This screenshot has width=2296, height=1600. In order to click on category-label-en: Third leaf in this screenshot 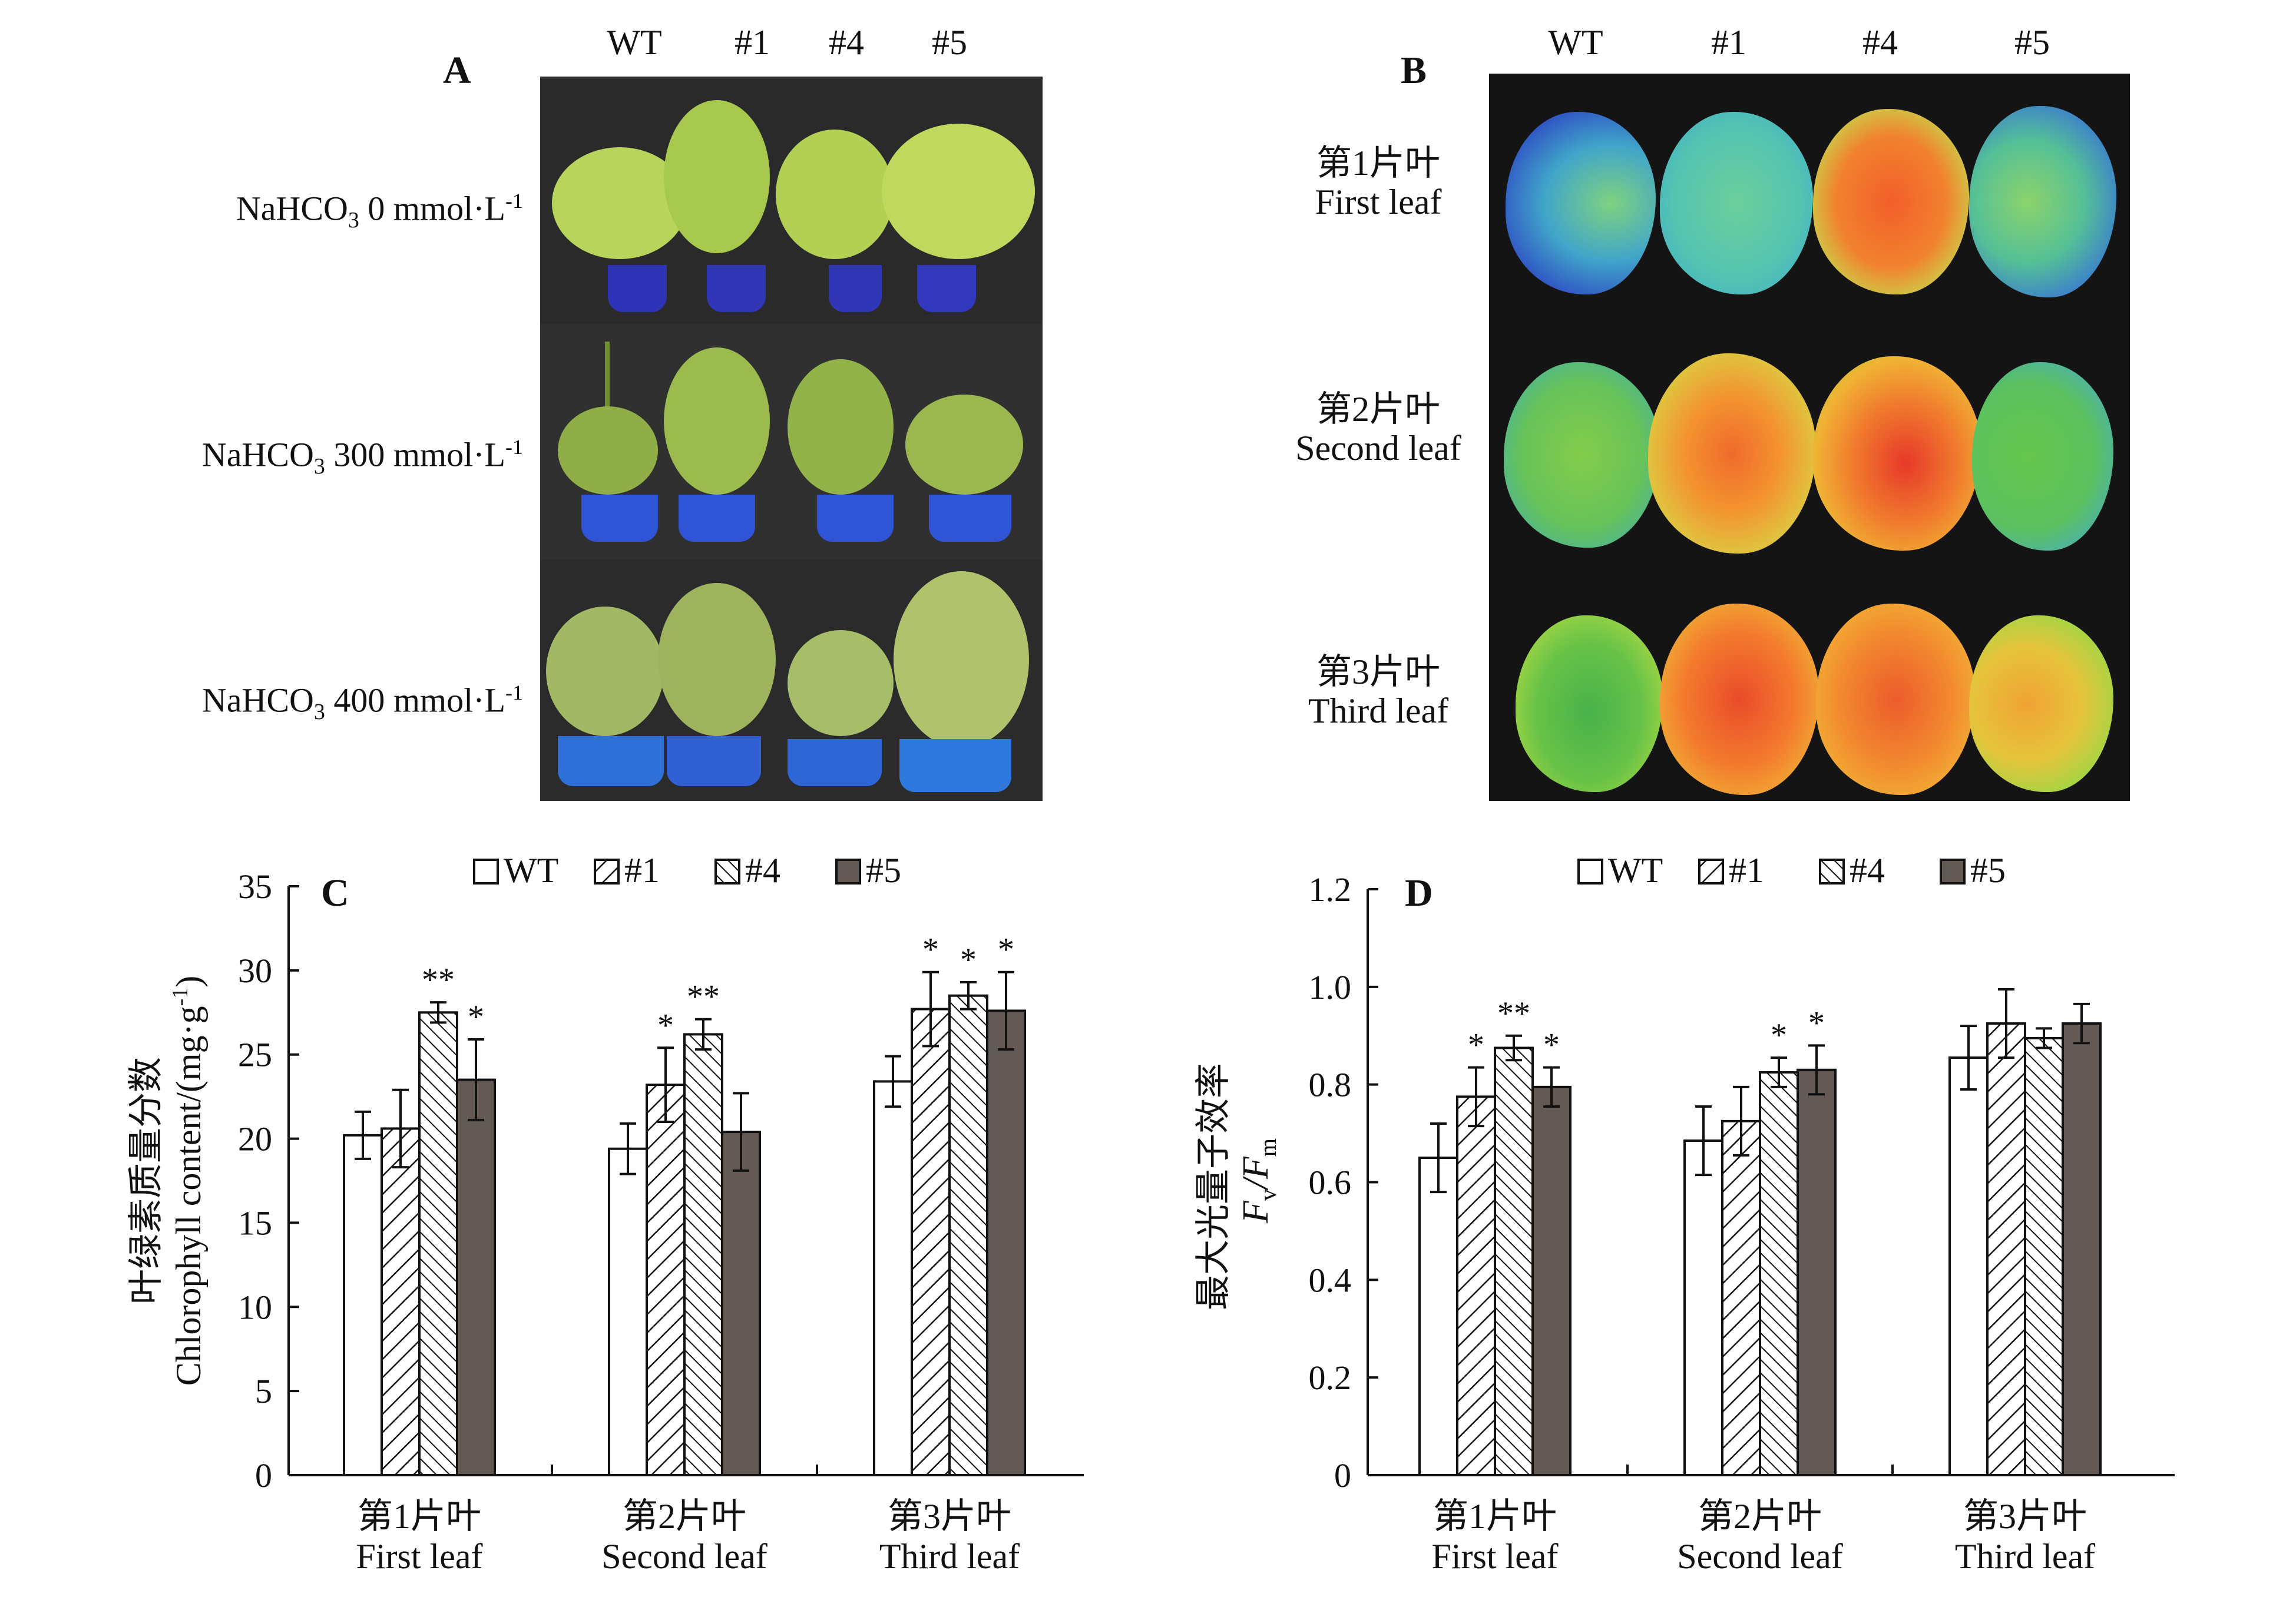, I will do `click(2025, 1556)`.